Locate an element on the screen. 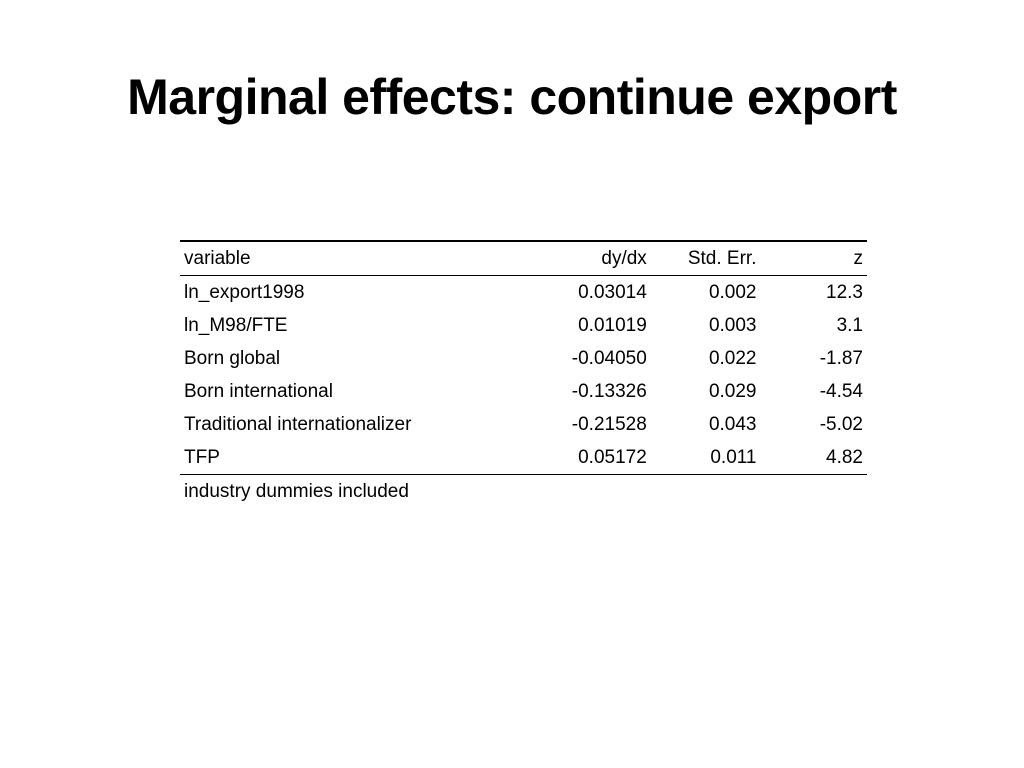  table-row: Born international -0.13326 0.029 -4.54 is located at coordinates (523, 391).